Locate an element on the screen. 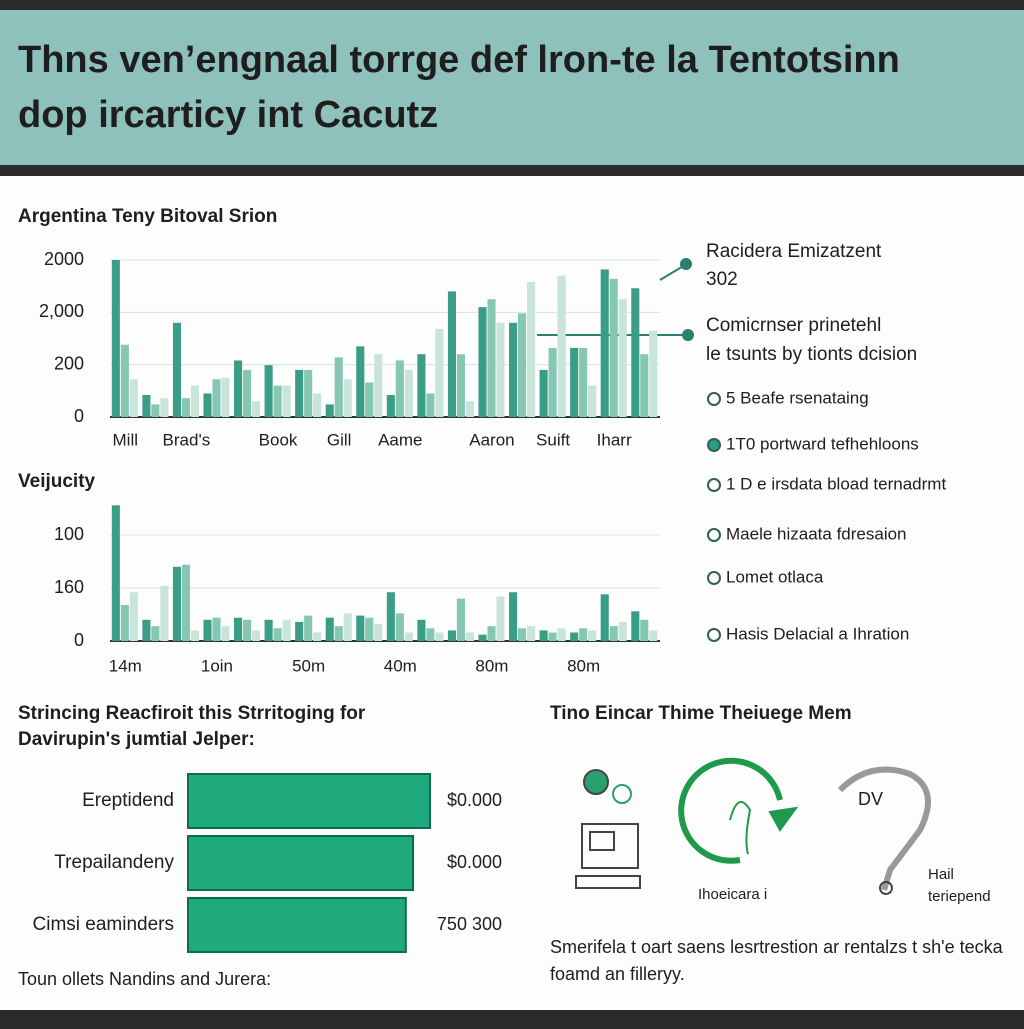 The height and width of the screenshot is (1029, 1024). y-tick-label: 2000 is located at coordinates (64, 259).